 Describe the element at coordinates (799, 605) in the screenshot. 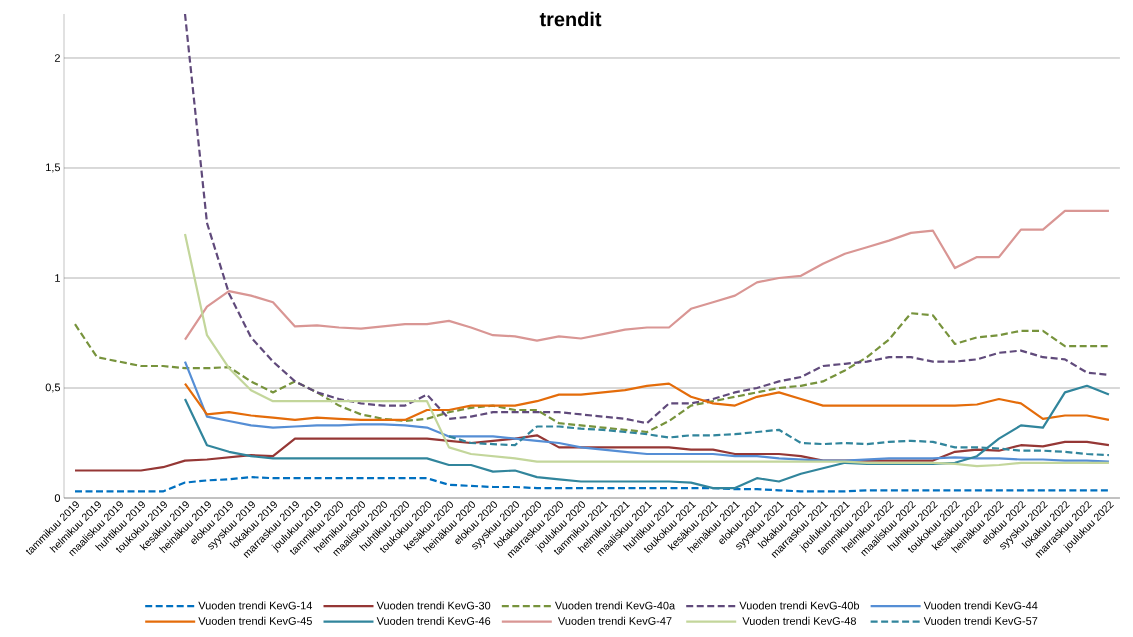

I see `legend-label: Vuoden trendi KevG-40b` at that location.